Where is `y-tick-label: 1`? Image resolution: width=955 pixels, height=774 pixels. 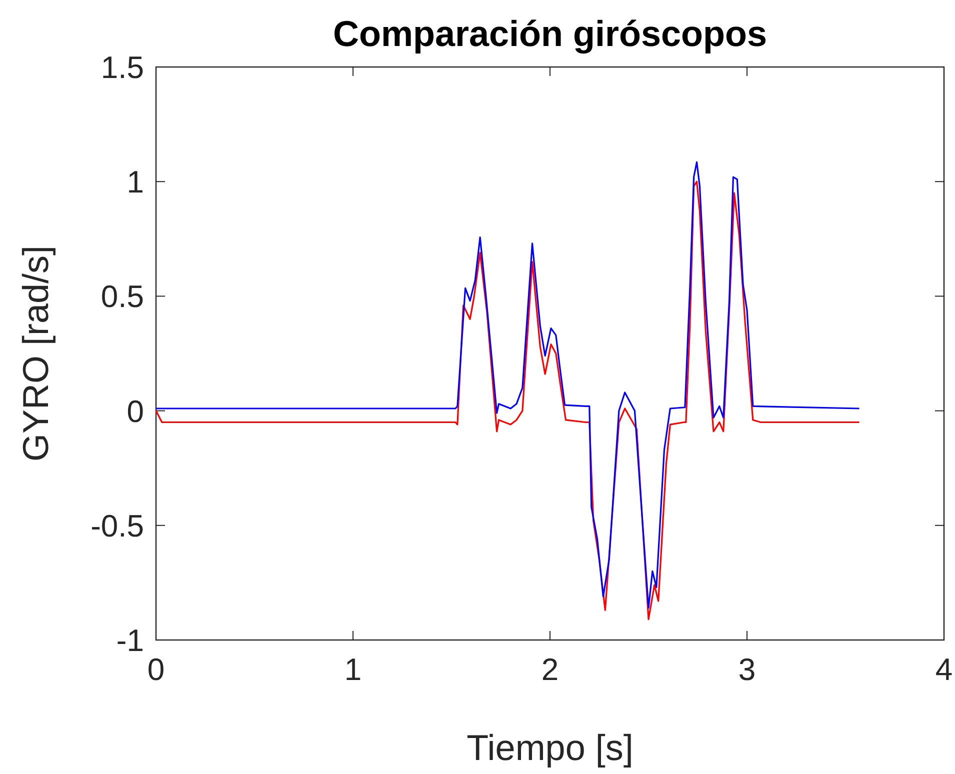
y-tick-label: 1 is located at coordinates (135, 182).